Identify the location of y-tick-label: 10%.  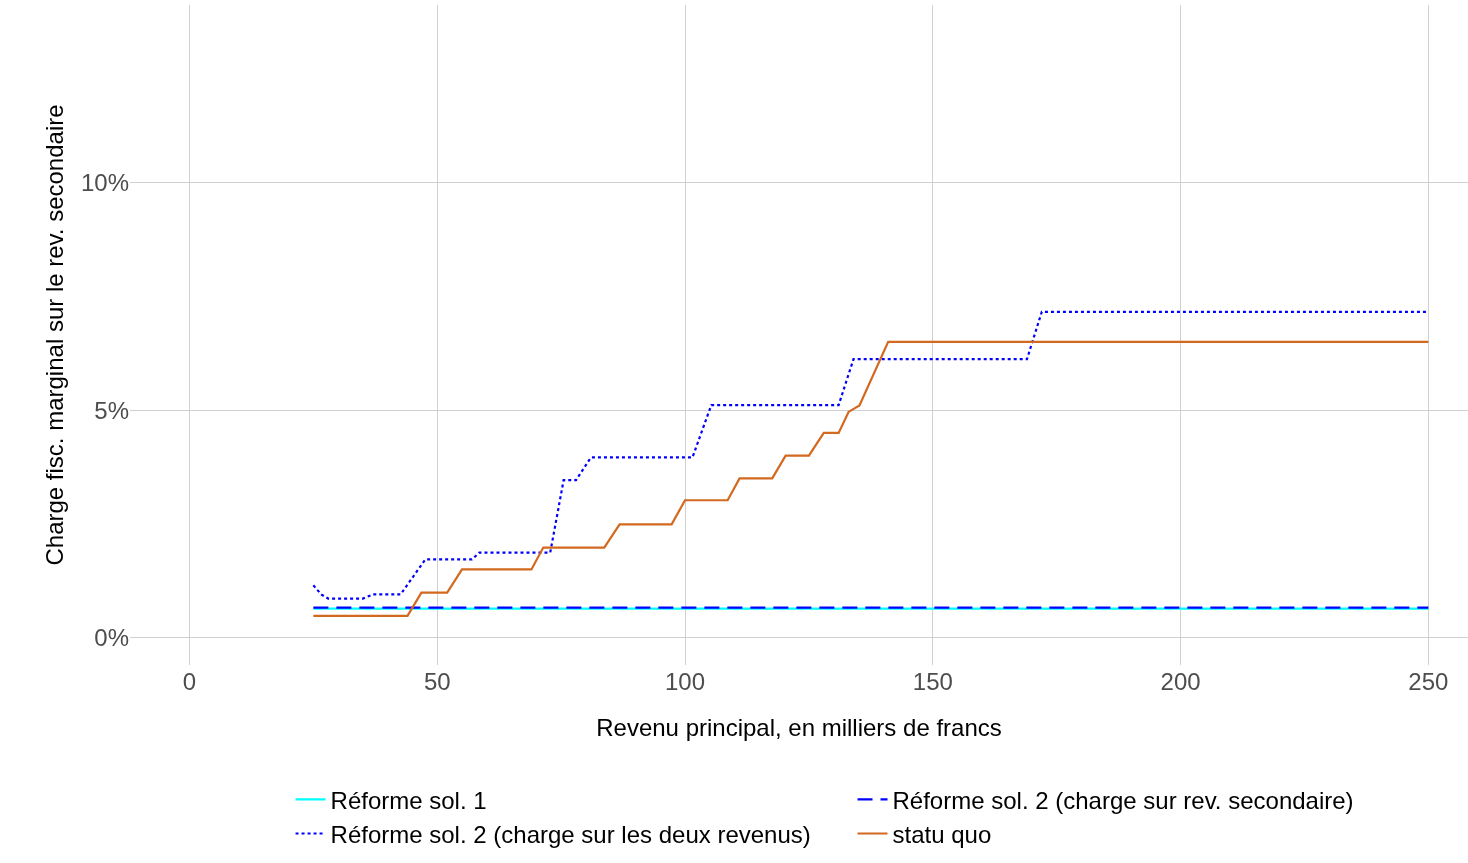
(104, 182).